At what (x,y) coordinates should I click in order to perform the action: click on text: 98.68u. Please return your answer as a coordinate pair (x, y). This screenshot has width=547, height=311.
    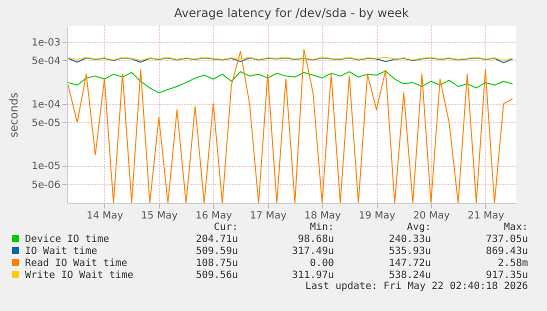
    Looking at the image, I should click on (315, 239).